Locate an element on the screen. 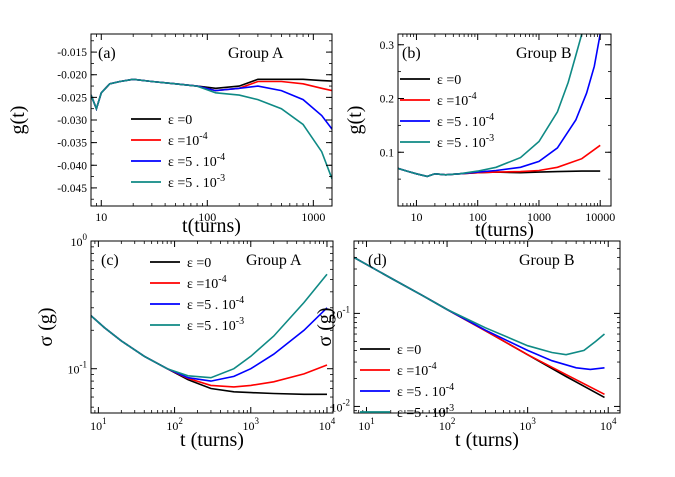 The height and width of the screenshot is (477, 675). panel-tag: (d) is located at coordinates (377, 260).